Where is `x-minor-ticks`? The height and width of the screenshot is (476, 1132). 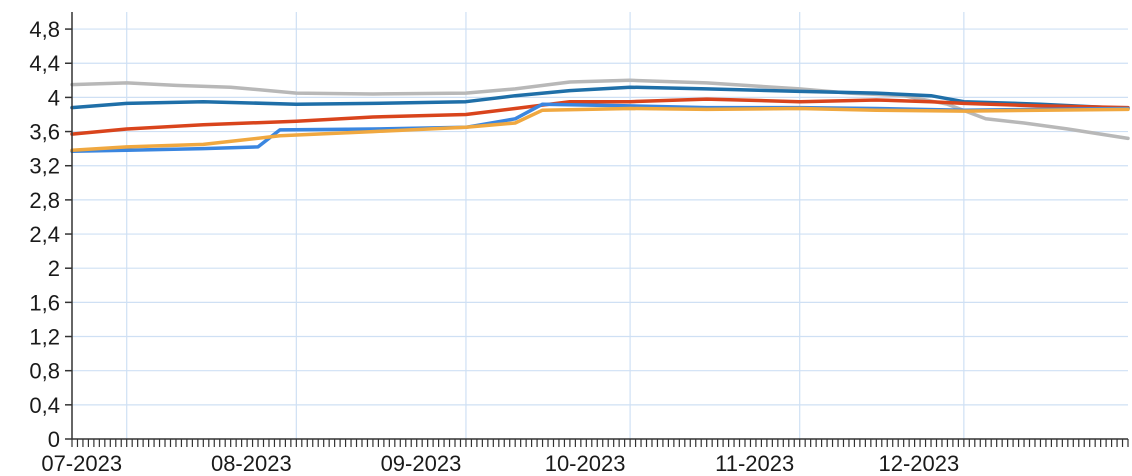
x-minor-ticks is located at coordinates (600, 443).